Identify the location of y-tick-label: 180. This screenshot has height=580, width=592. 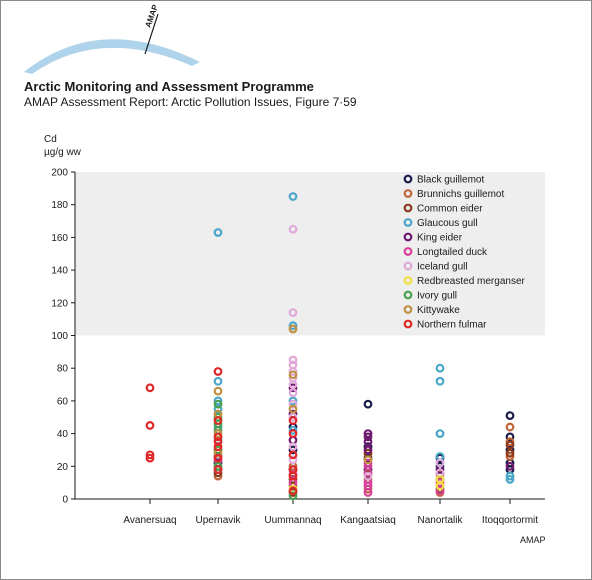
(59, 205).